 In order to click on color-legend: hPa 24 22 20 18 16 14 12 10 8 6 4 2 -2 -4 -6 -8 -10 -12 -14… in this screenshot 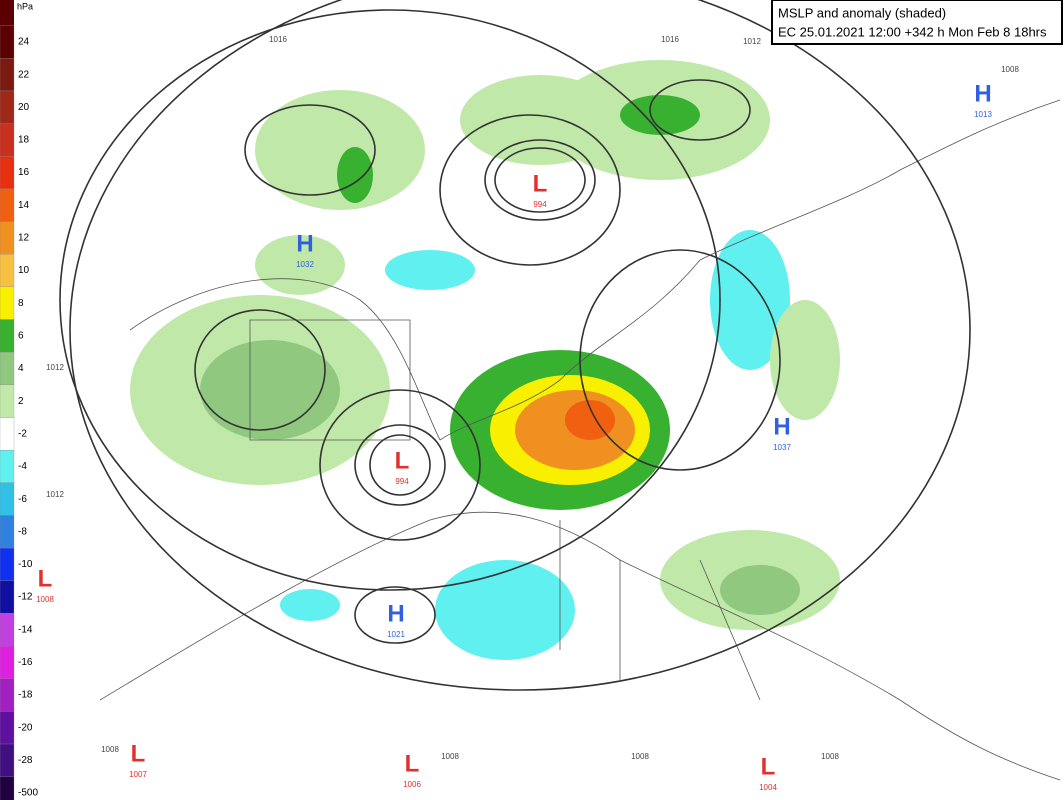, I will do `click(19, 400)`.